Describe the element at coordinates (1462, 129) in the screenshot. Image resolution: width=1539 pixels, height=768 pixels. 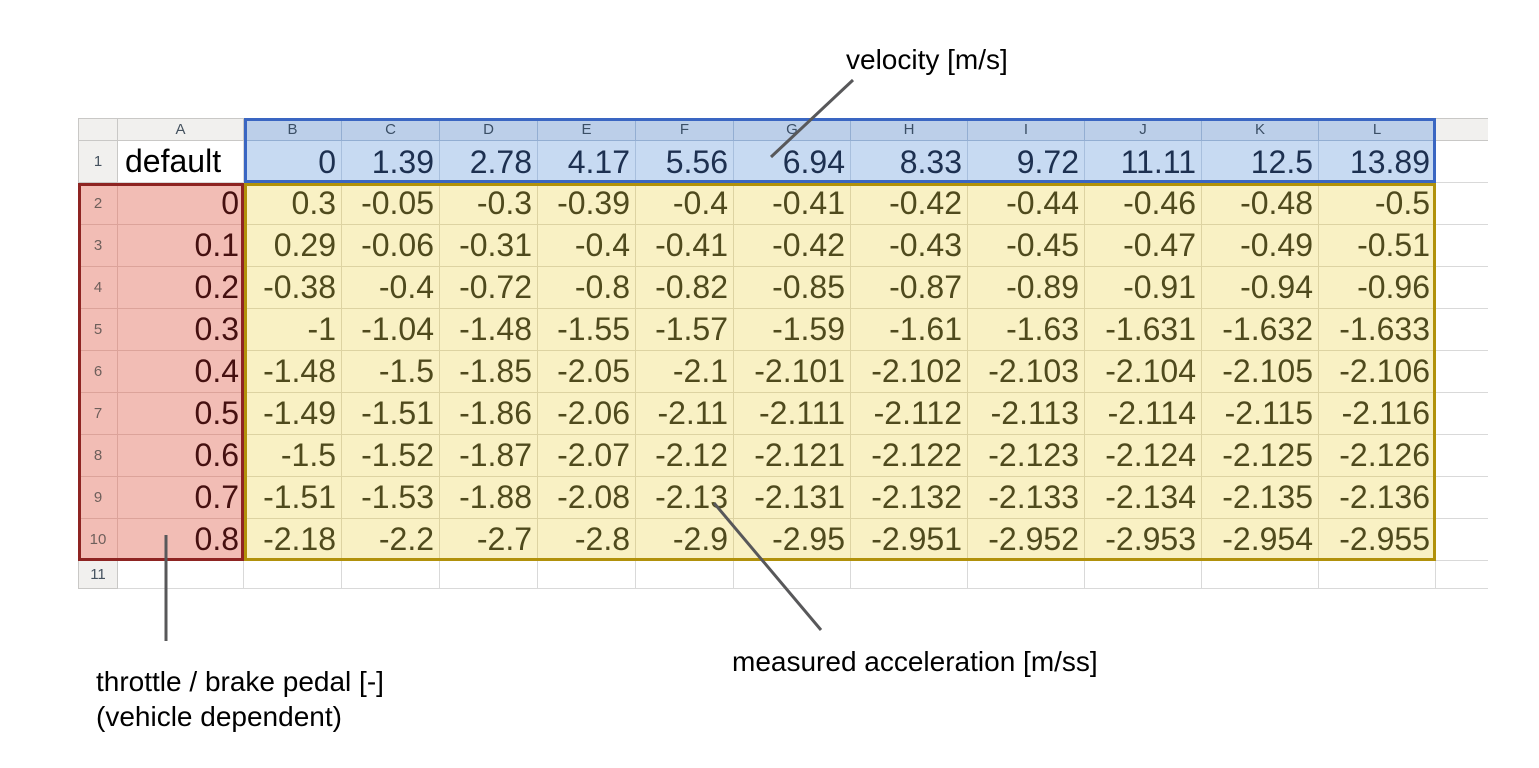
I see `column-header-stub` at that location.